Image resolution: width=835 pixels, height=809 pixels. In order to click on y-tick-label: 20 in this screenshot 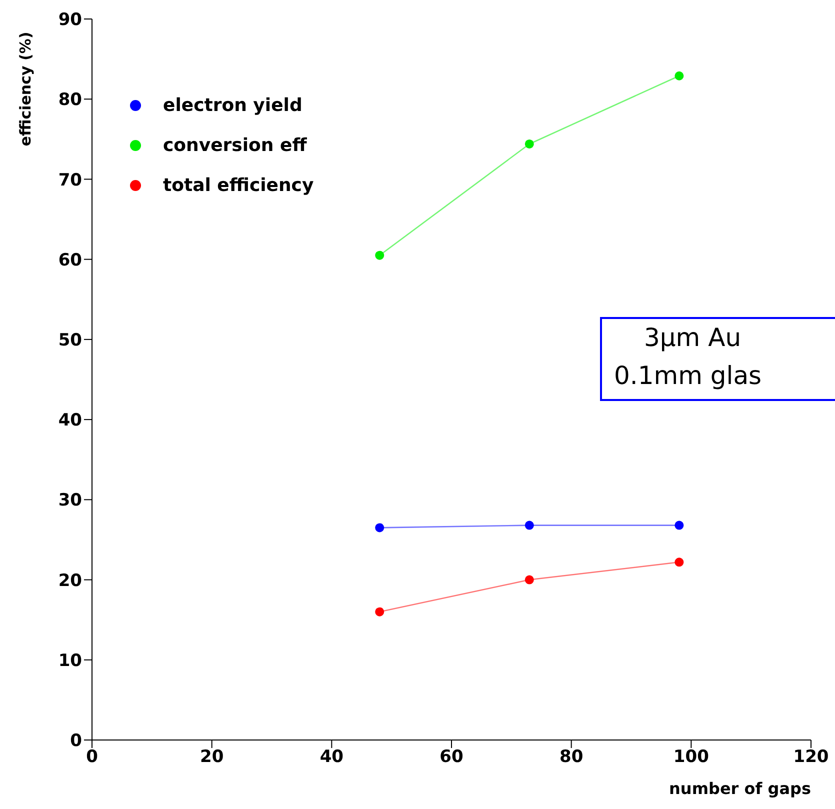, I will do `click(70, 580)`.